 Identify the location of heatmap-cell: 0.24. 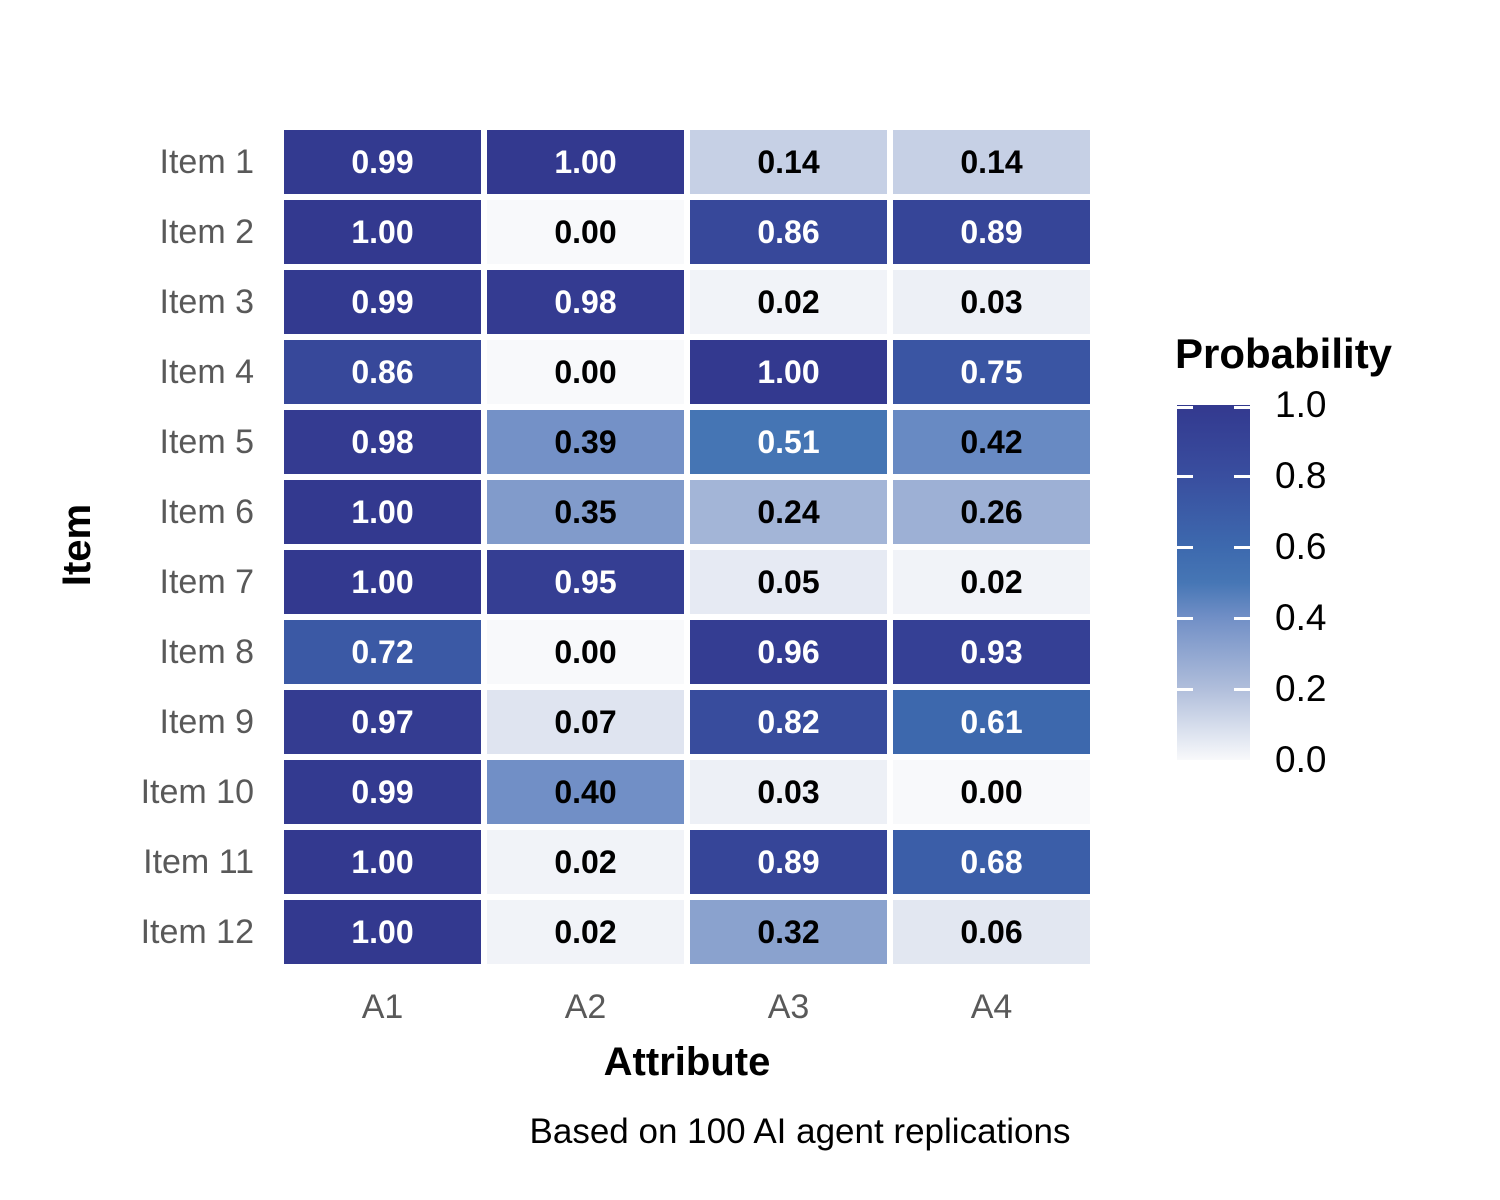
(788, 512).